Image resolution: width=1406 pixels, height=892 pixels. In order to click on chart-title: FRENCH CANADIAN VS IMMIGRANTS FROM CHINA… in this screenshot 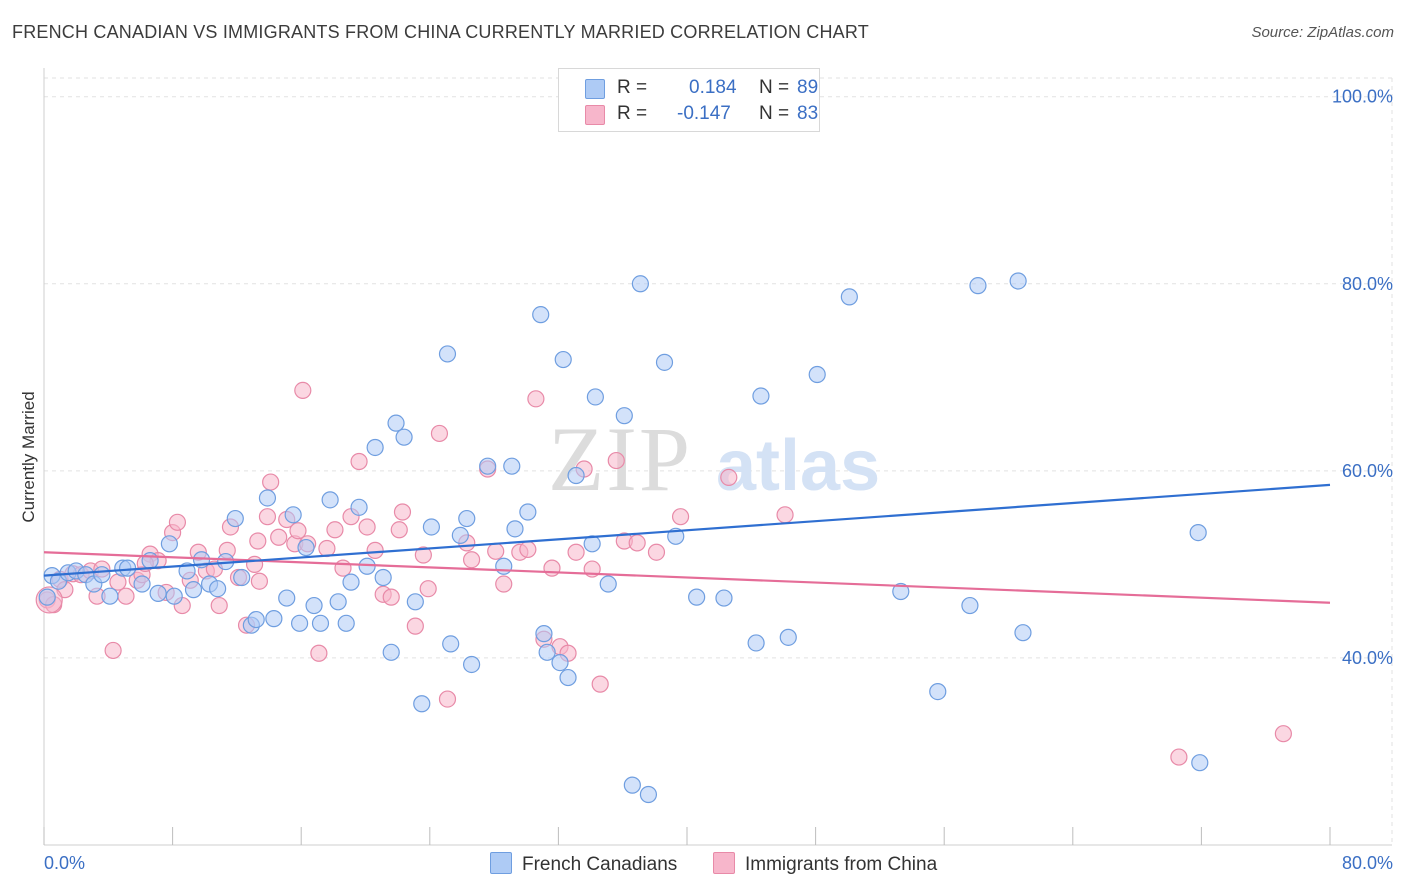, I will do `click(440, 32)`.